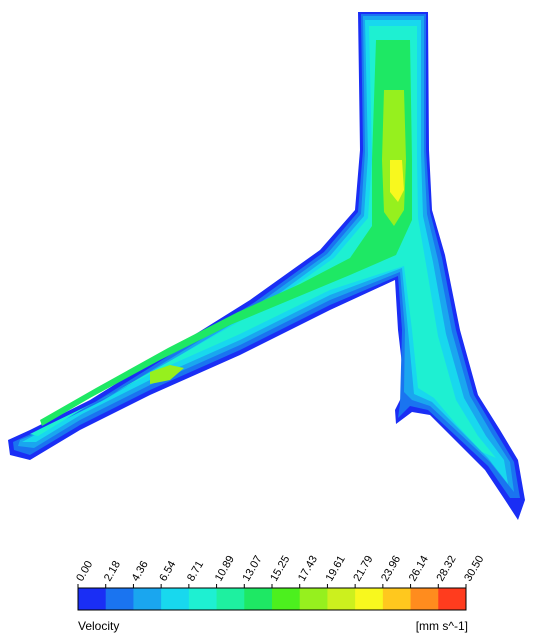 Image resolution: width=540 pixels, height=637 pixels. I want to click on legend-tick-label: 2.18, so click(112, 571).